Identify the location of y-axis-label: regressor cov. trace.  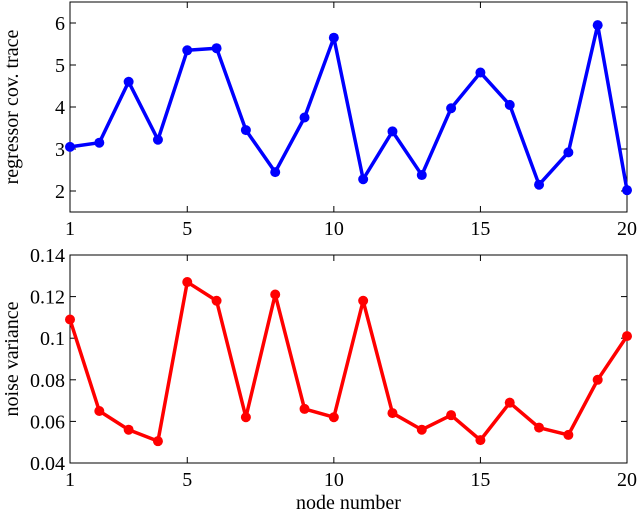
(12, 107).